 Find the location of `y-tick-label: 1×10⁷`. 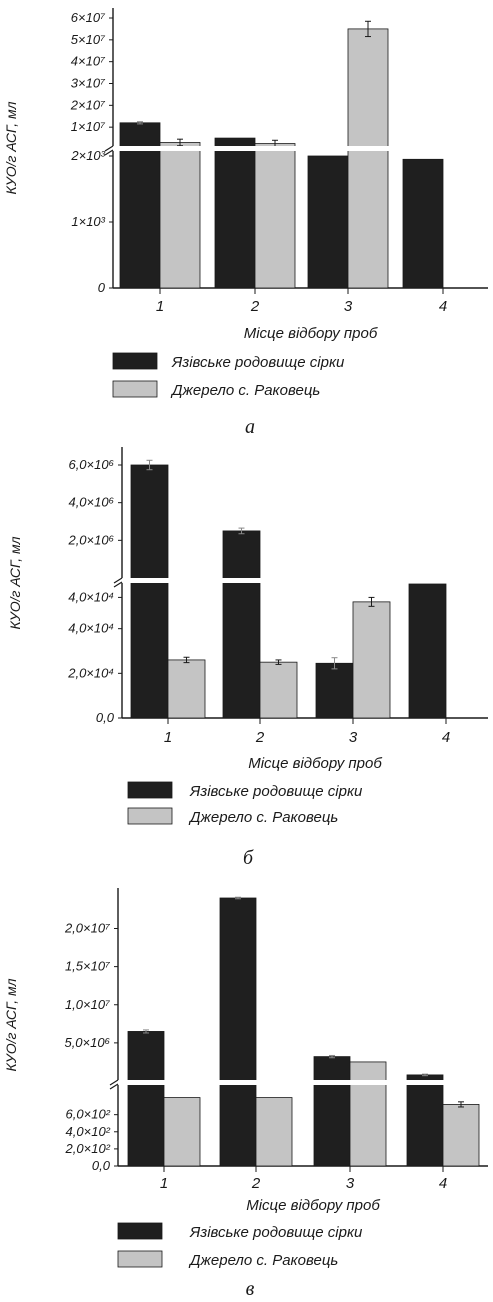

y-tick-label: 1×10⁷ is located at coordinates (88, 126).